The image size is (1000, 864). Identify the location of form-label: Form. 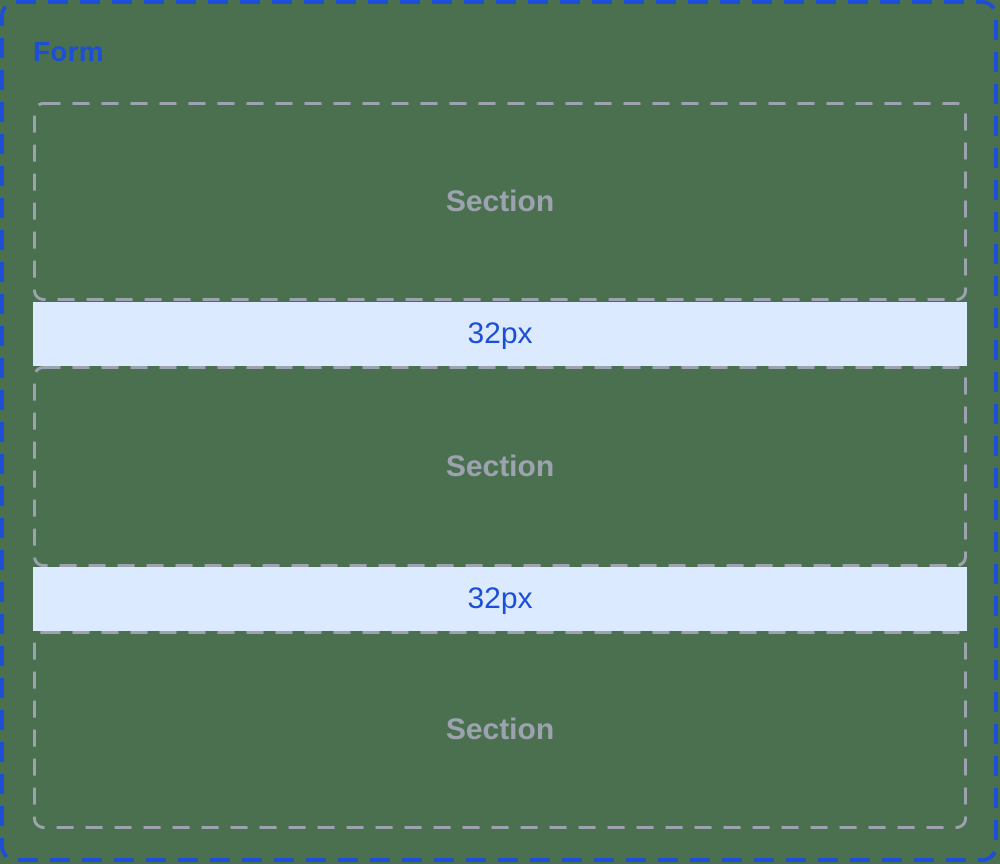
(68, 51).